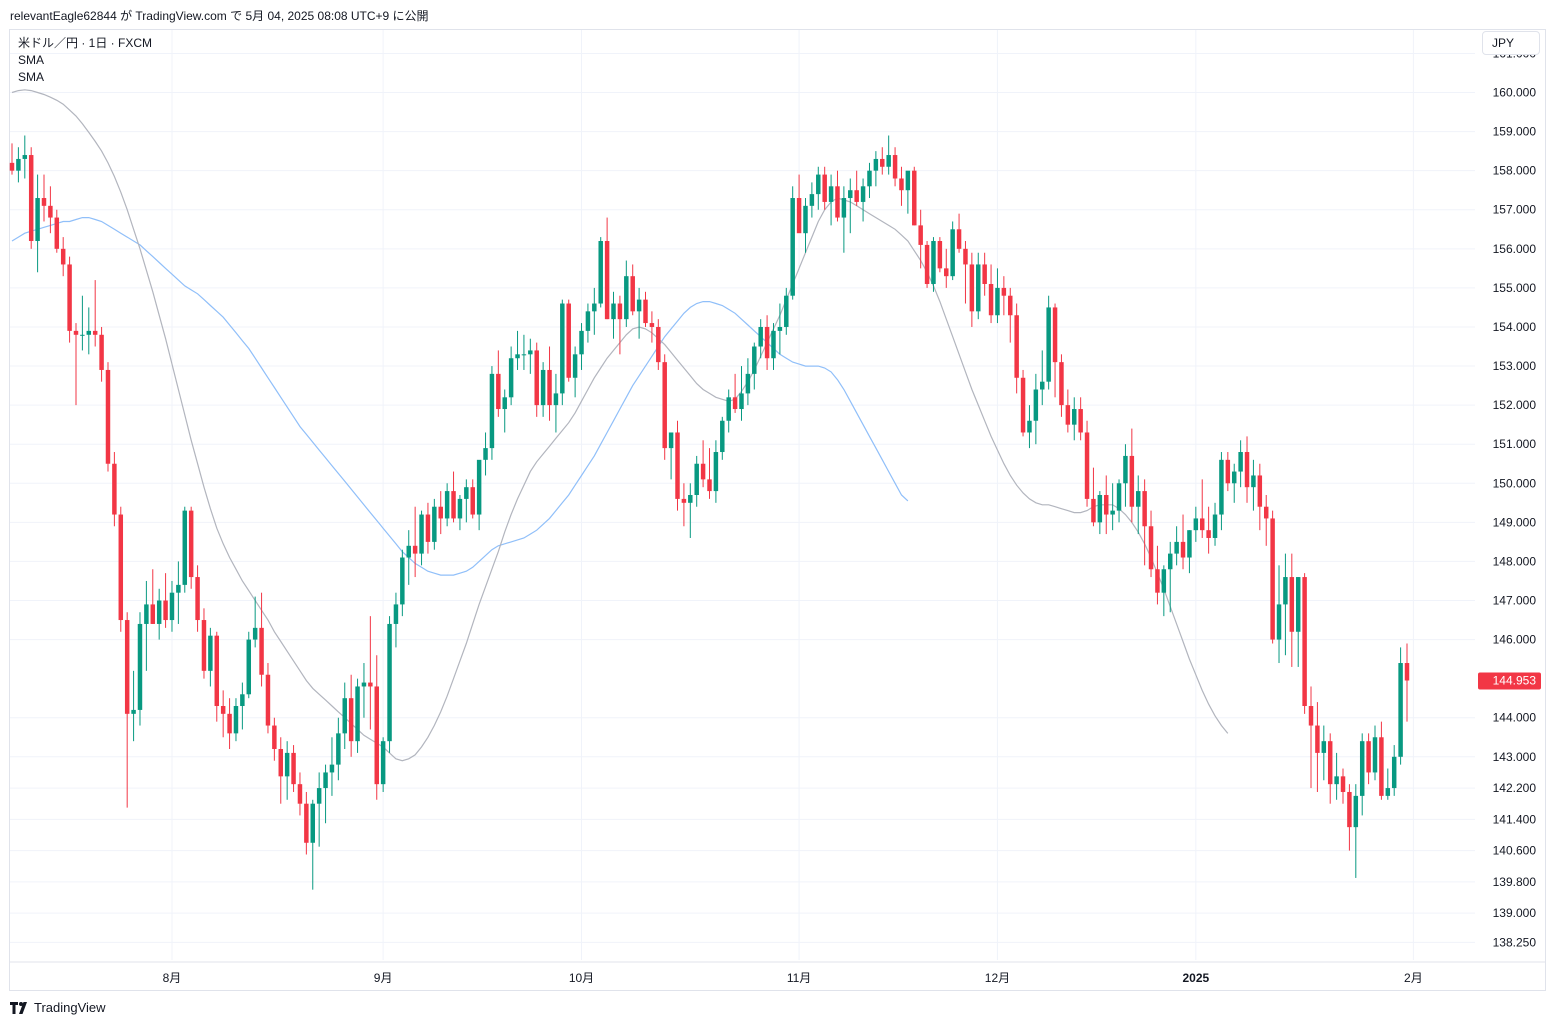 Image resolution: width=1556 pixels, height=1026 pixels. Describe the element at coordinates (85, 43) in the screenshot. I see `symbol-label: 米ドル／円 · 1日 · FXCM` at that location.